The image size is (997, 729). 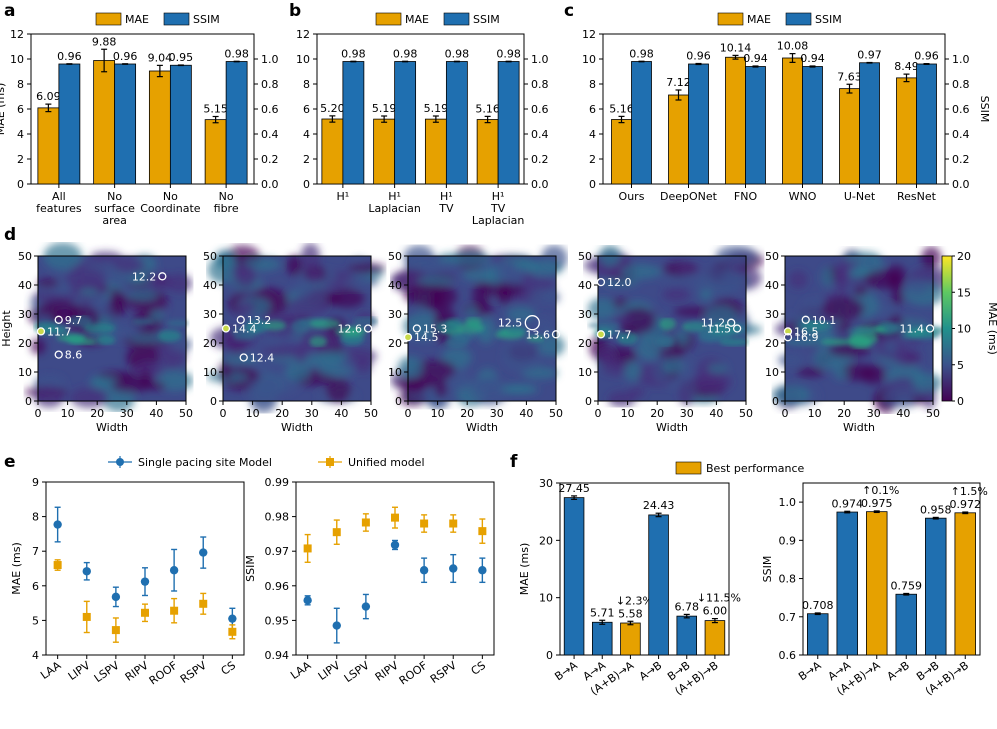 What do you see at coordinates (456, 19) in the screenshot?
I see `legend-ssim-swatch` at bounding box center [456, 19].